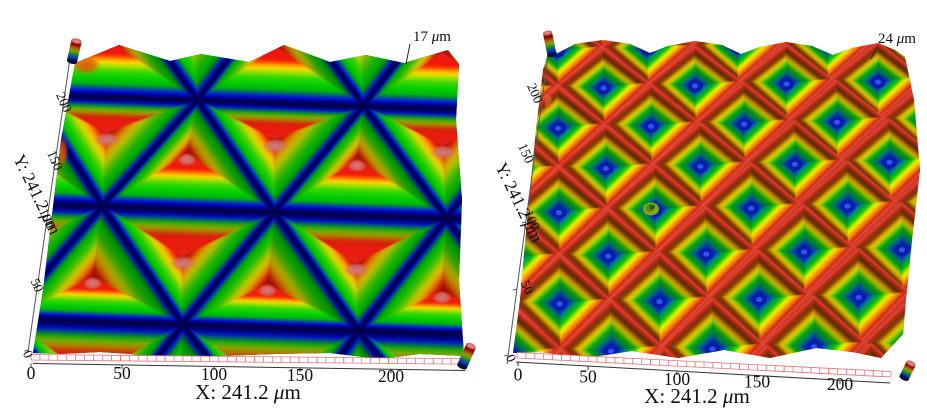  What do you see at coordinates (432, 37) in the screenshot?
I see `svg-text: 17 μm` at bounding box center [432, 37].